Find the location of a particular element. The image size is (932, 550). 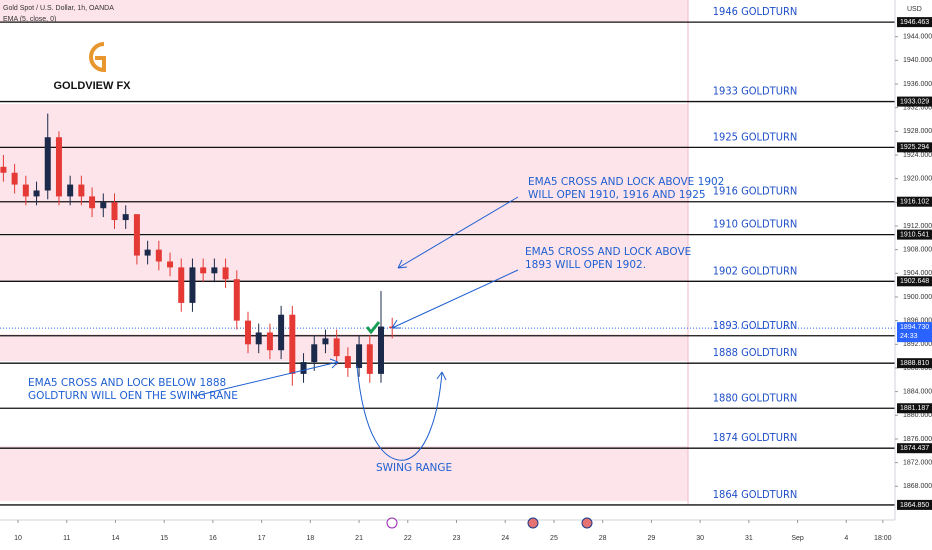

level-name: 1910 GOLDTURN is located at coordinates (755, 224).